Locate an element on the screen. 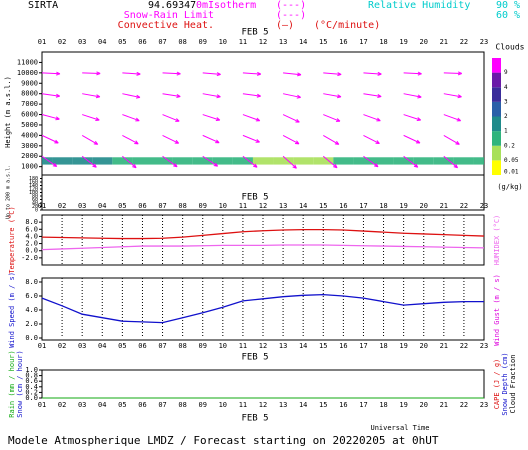 This screenshot has height=450, width=528. hour-label: 02 is located at coordinates (62, 405).